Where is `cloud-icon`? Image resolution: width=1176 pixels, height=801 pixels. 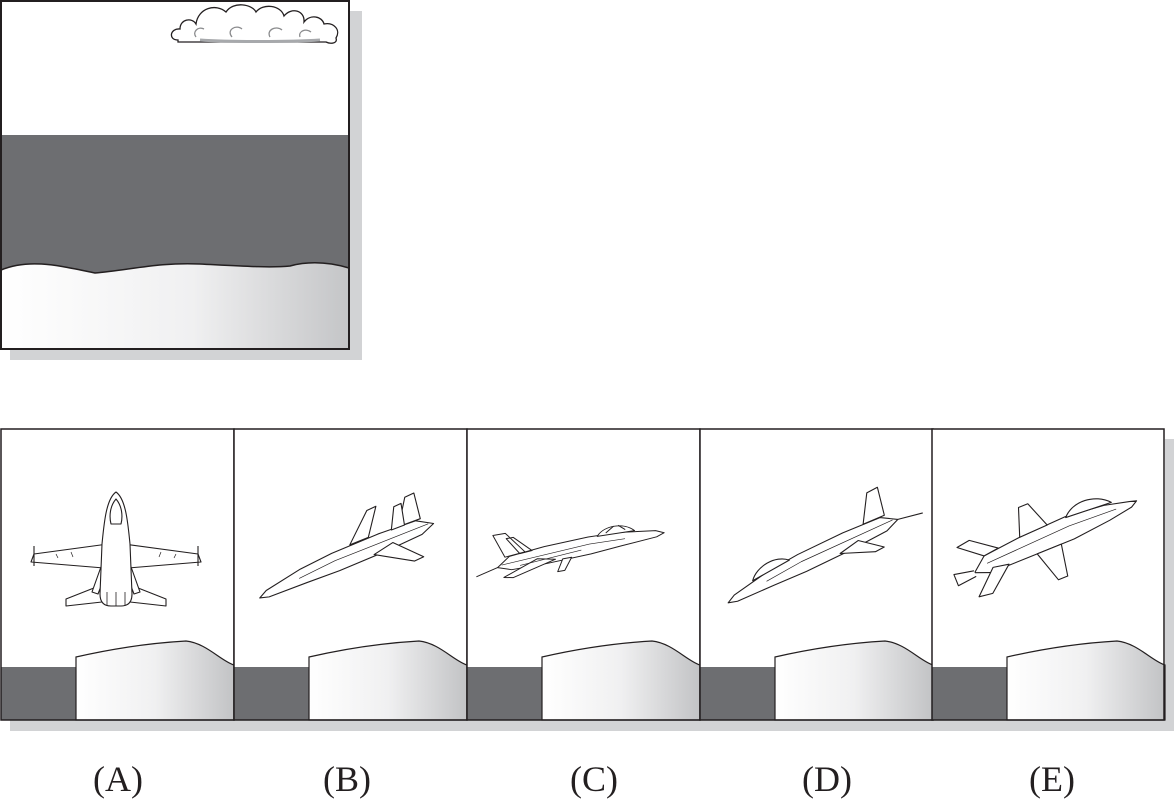
cloud-icon is located at coordinates (254, 24).